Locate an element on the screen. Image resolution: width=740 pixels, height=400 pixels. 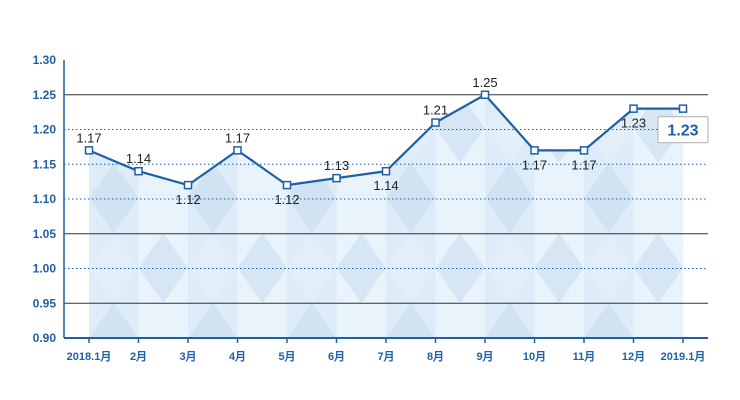
x-tick-label: 12月 is located at coordinates (633, 356).